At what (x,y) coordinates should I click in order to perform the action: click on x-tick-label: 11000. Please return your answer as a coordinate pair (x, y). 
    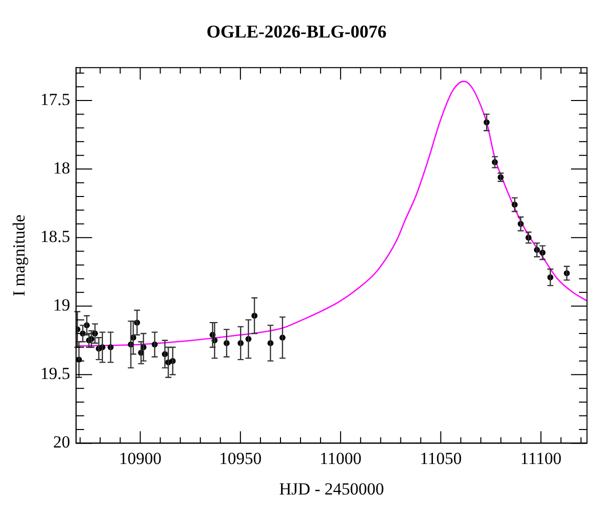
    Looking at the image, I should click on (341, 458).